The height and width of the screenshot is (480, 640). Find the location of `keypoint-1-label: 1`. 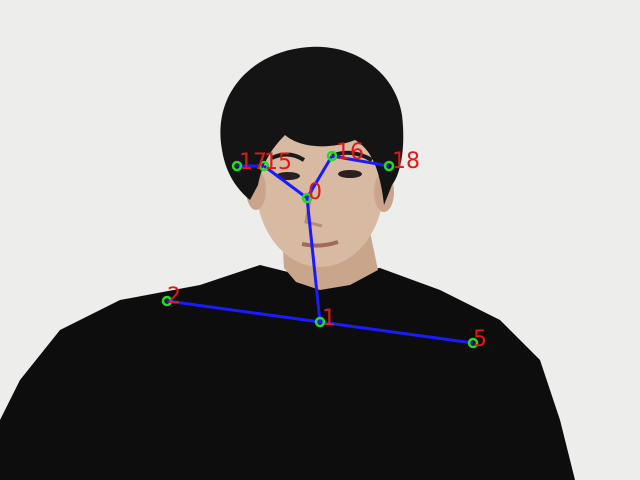

keypoint-1-label: 1 is located at coordinates (329, 318).